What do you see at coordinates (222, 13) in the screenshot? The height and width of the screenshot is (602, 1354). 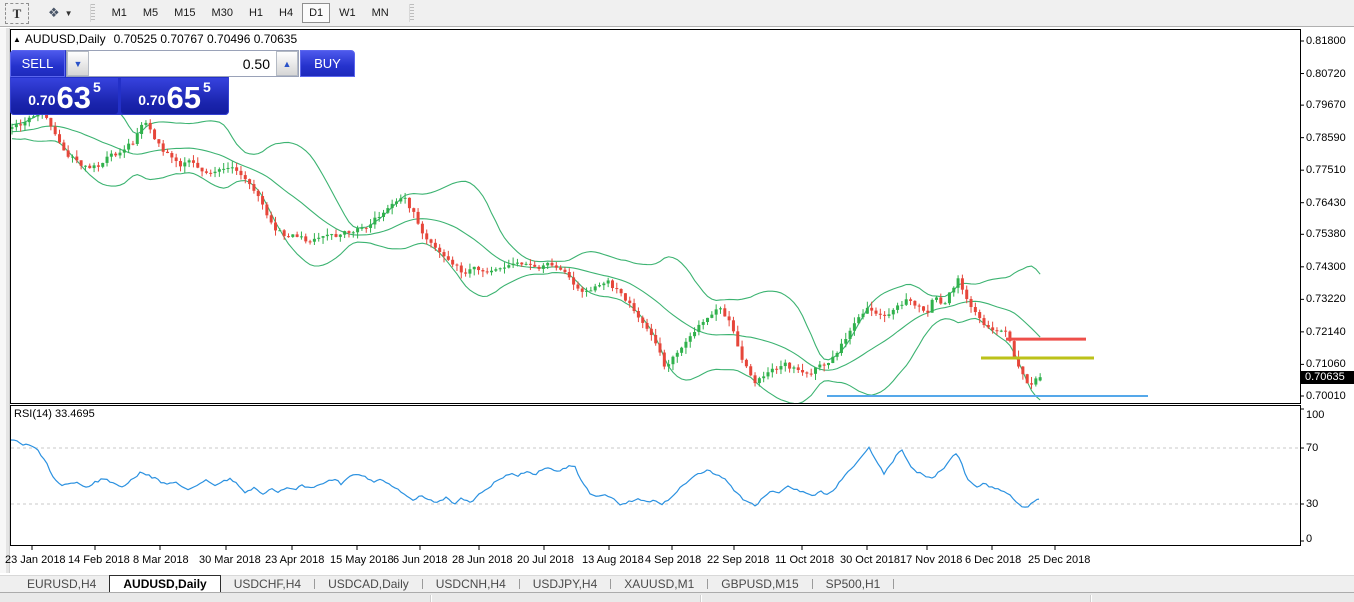 I see `timeframe-m30: M30` at bounding box center [222, 13].